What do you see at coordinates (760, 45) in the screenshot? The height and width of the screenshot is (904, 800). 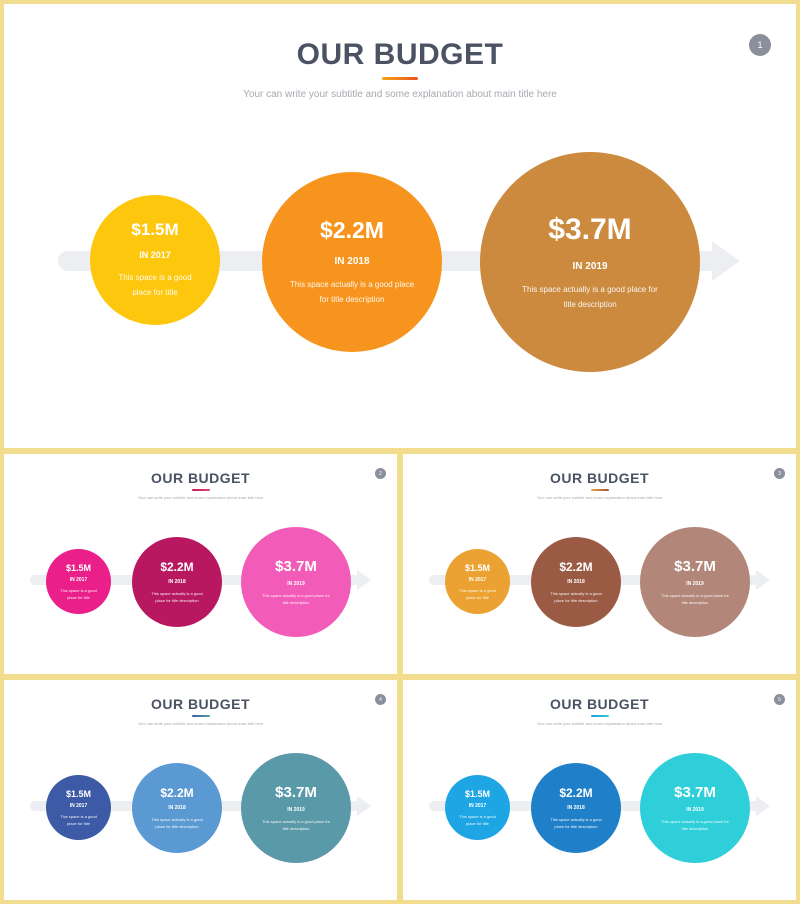 I see `page-number-badge: 1` at bounding box center [760, 45].